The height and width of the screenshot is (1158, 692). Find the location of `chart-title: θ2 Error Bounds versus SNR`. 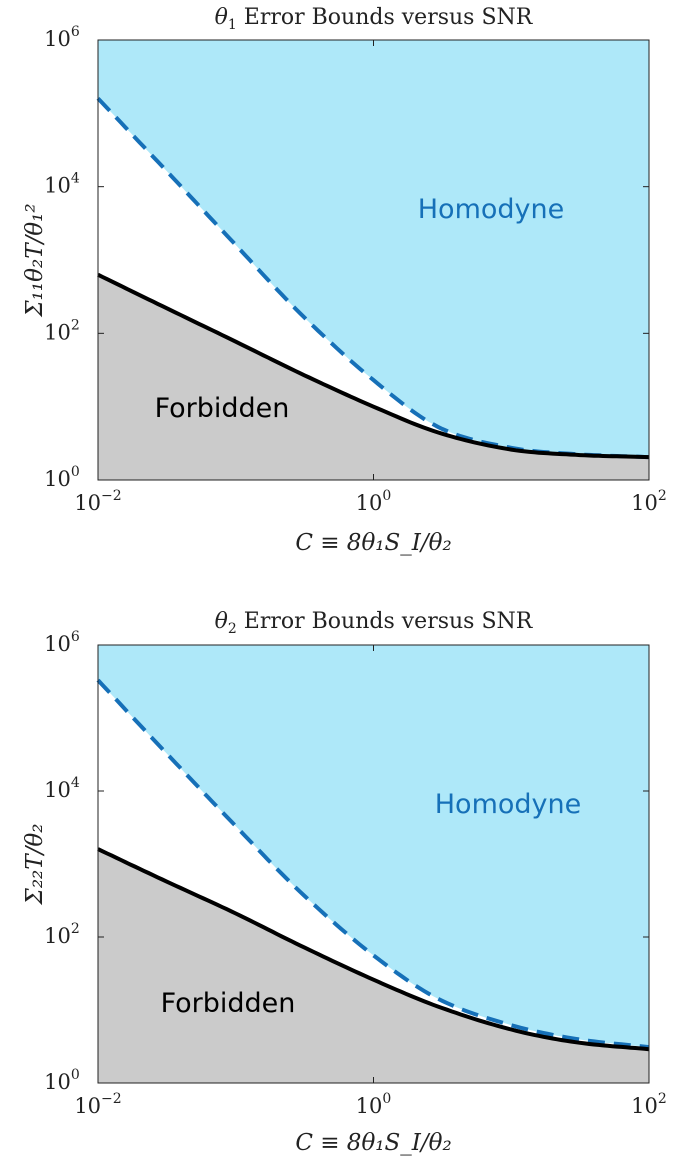

chart-title: θ2 Error Bounds versus SNR is located at coordinates (374, 623).